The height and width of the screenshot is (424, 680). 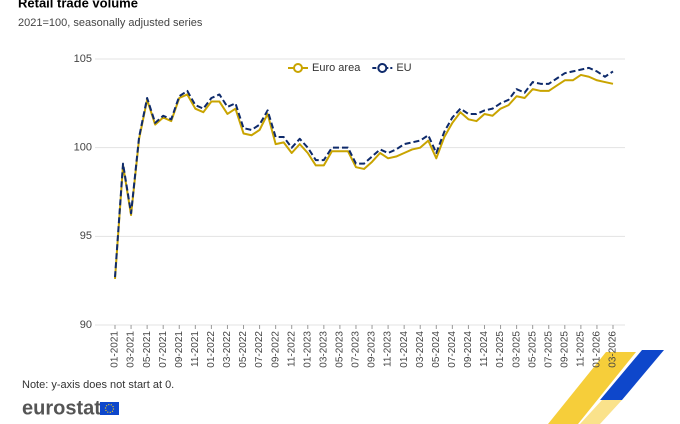 What do you see at coordinates (564, 349) in the screenshot?
I see `x-tick-label: 09-2025` at bounding box center [564, 349].